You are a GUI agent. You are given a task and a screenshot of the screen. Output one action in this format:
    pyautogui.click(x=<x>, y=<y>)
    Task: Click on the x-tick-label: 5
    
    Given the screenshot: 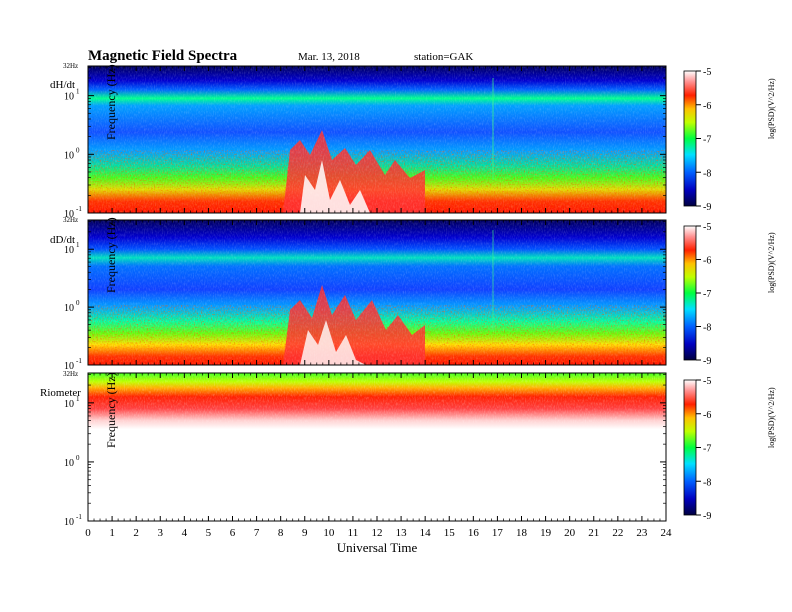 What is the action you would take?
    pyautogui.click(x=209, y=533)
    